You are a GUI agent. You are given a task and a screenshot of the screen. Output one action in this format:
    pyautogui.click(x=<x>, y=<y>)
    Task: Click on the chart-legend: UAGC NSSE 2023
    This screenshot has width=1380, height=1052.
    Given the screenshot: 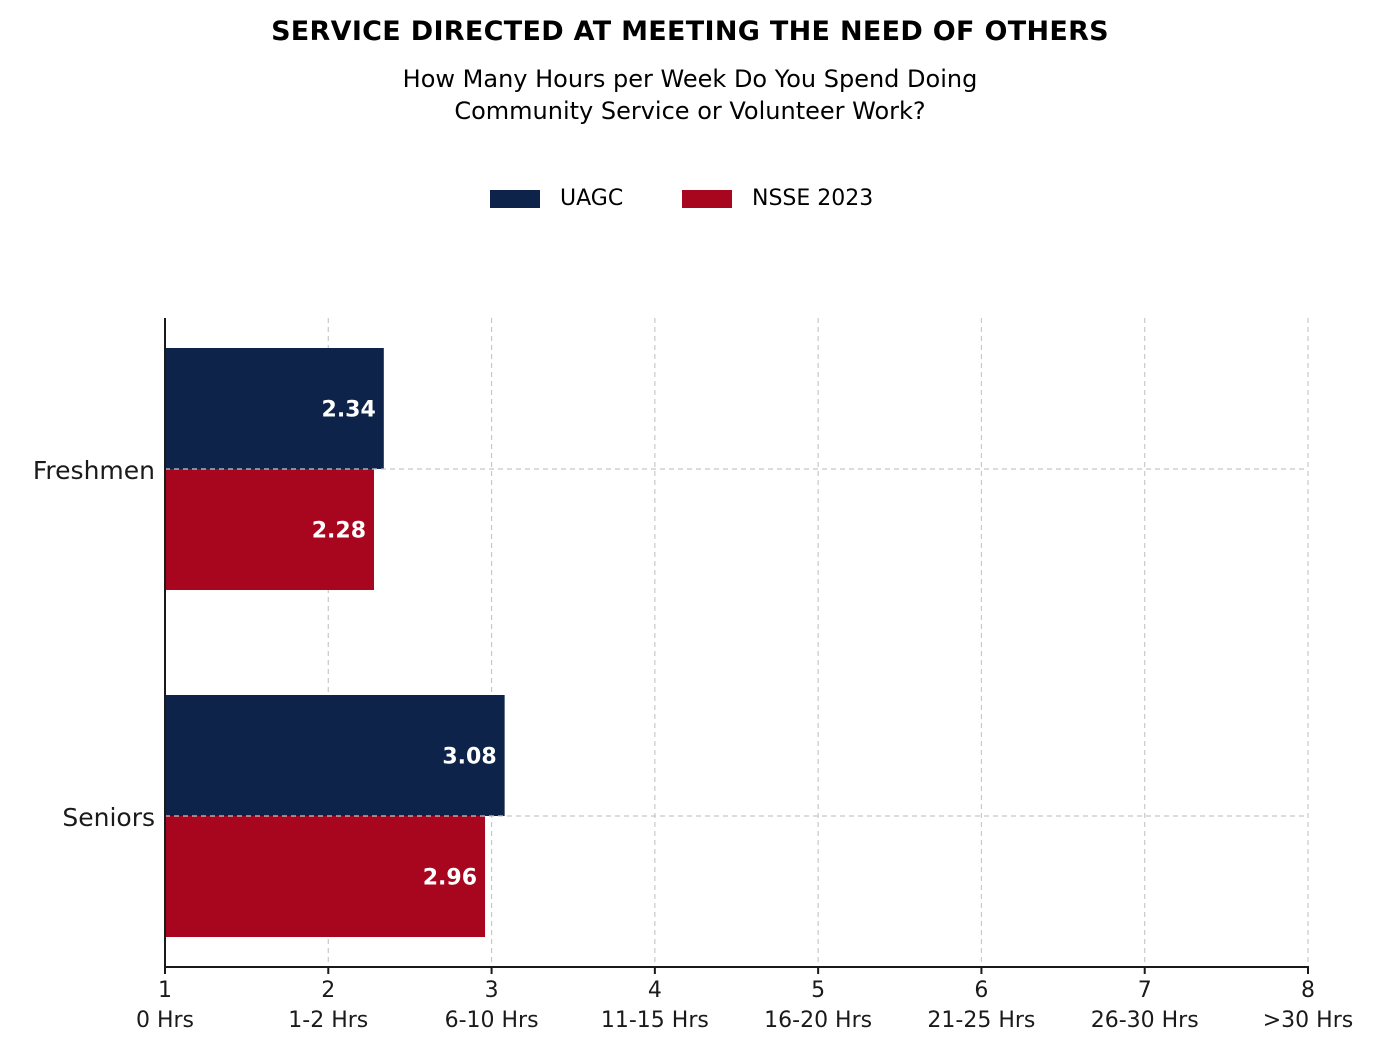 What is the action you would take?
    pyautogui.click(x=690, y=201)
    